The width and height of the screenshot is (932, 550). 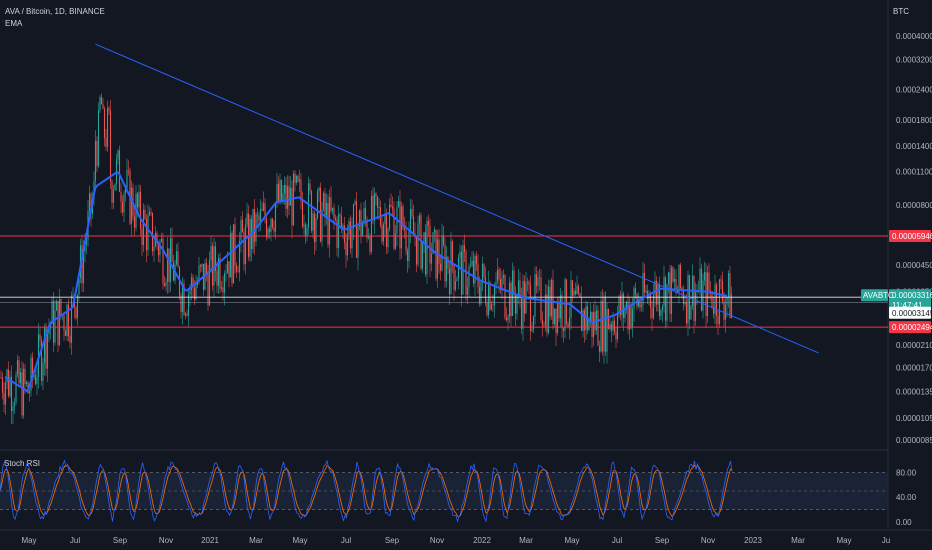 I want to click on time-tick-label: Ju, so click(x=886, y=540).